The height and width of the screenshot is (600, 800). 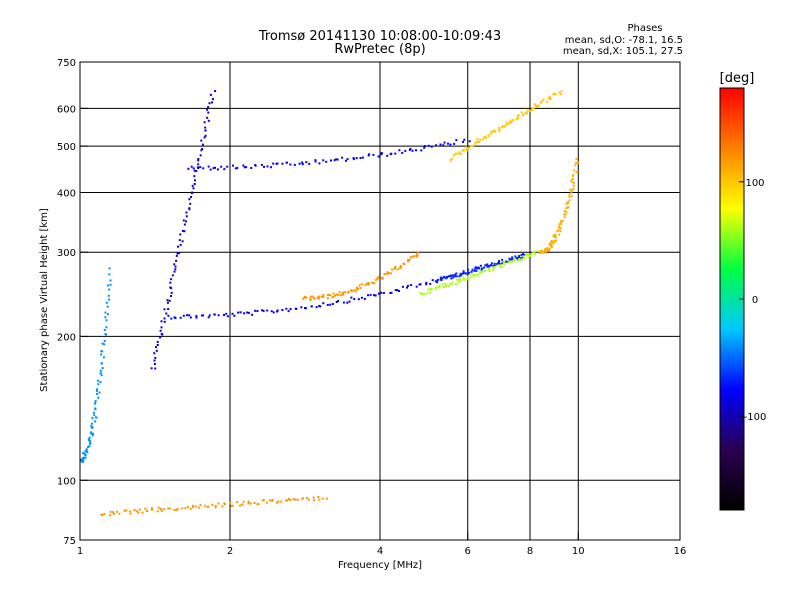 I want to click on trace-series, so click(x=96, y=365).